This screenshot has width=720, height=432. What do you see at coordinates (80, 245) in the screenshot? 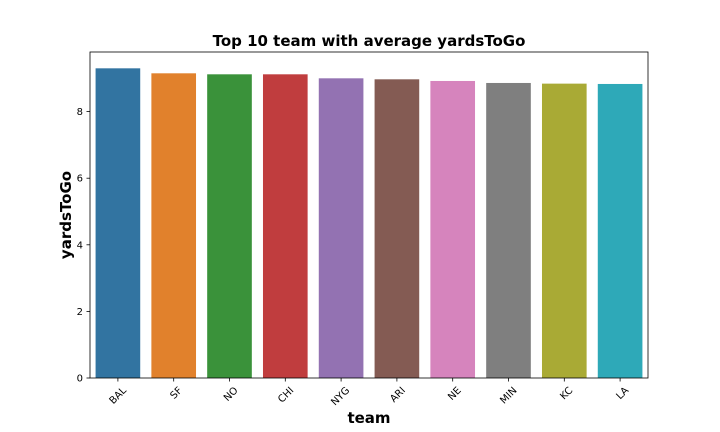
I see `y-tick-label: 4` at bounding box center [80, 245].